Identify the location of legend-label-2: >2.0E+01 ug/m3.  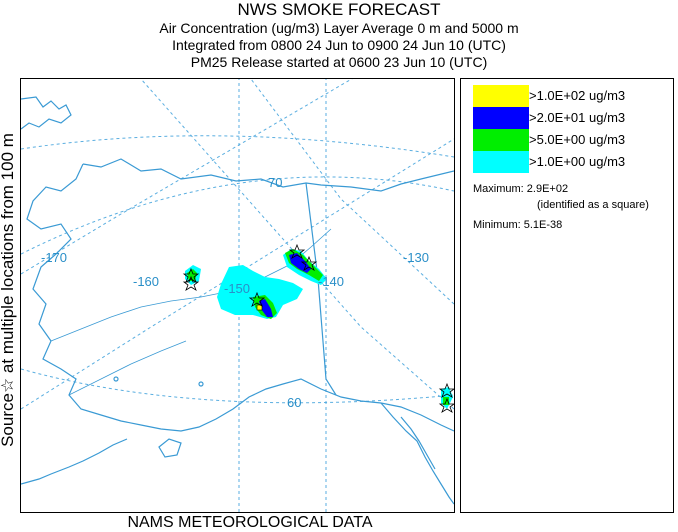
(577, 117).